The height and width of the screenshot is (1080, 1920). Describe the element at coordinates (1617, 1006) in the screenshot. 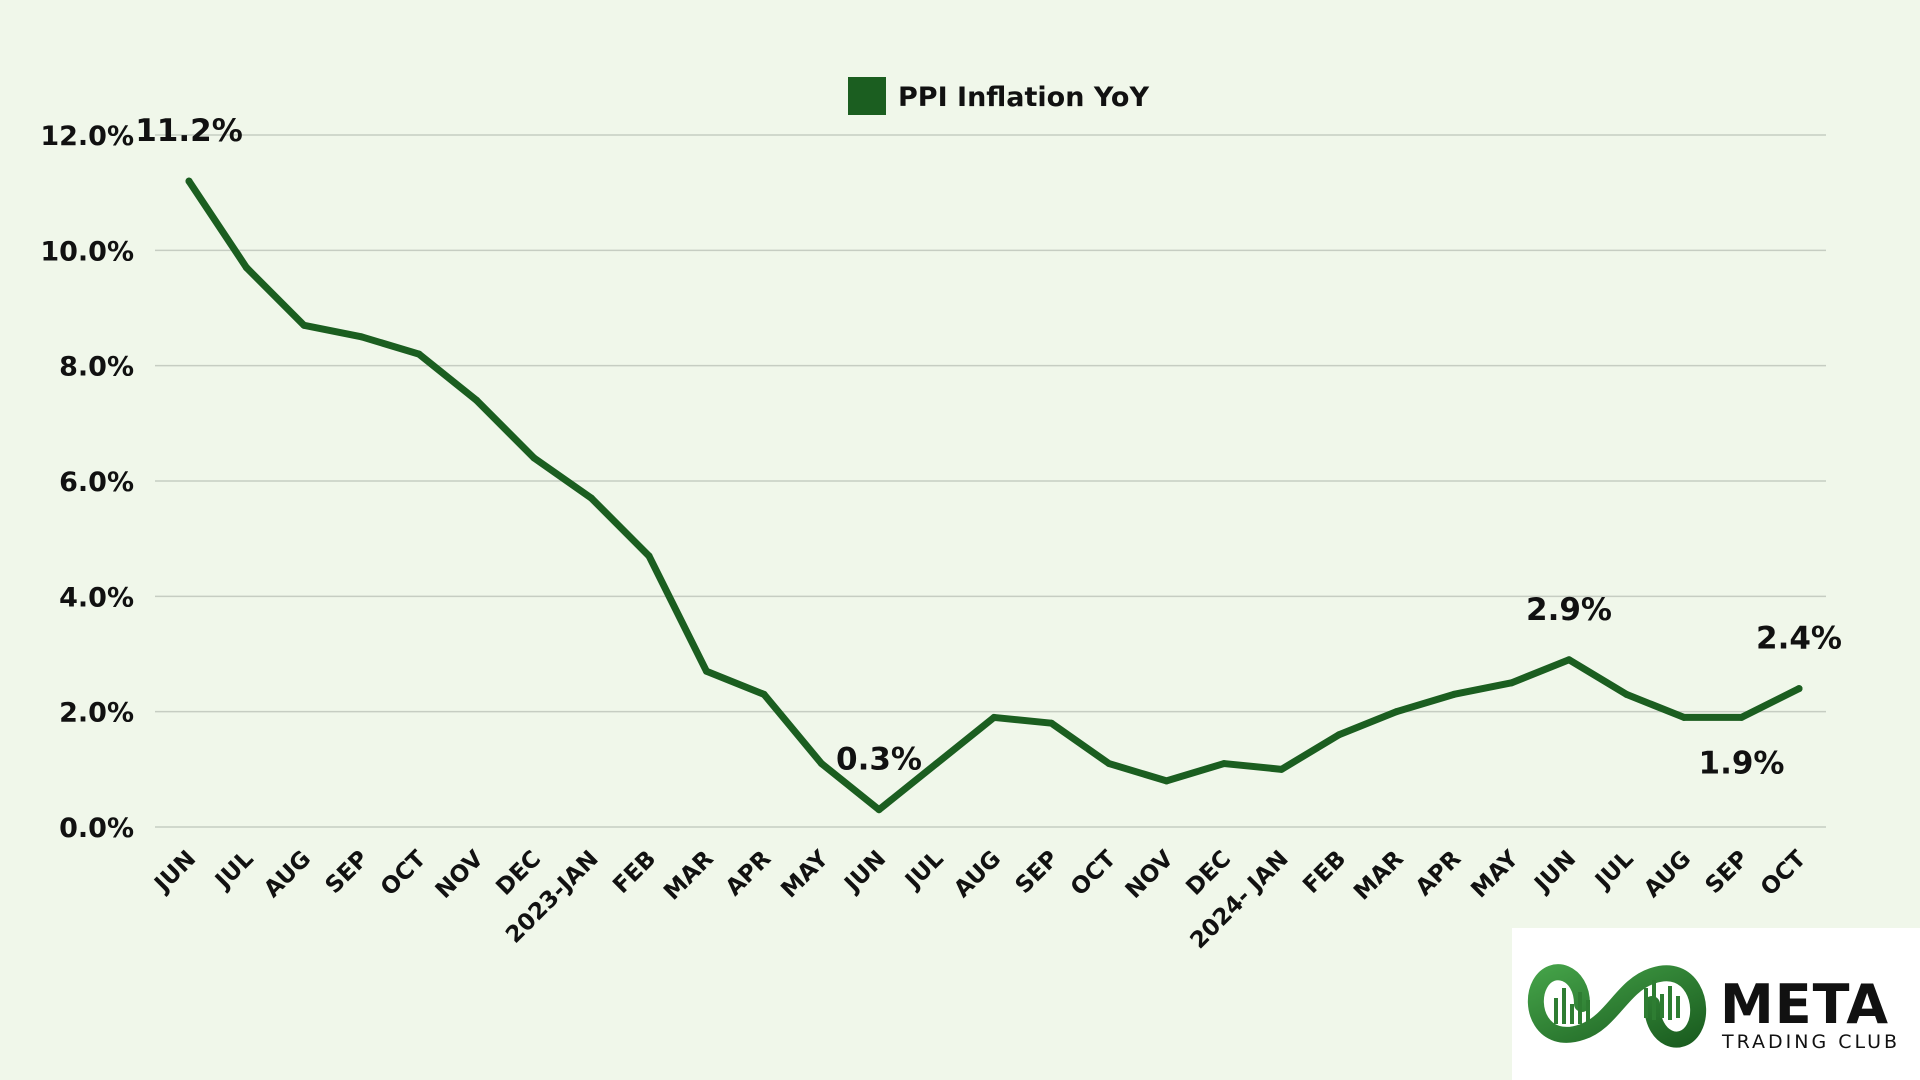

I see `infinity-chart-icon` at that location.